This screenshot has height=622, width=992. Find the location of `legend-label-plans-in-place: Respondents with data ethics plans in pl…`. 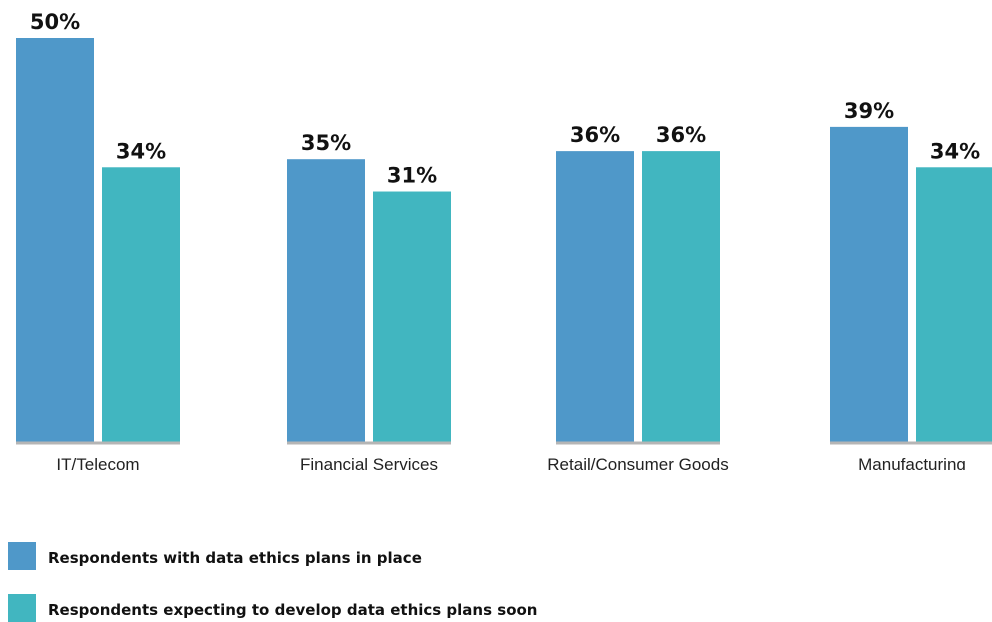

legend-label-plans-in-place: Respondents with data ethics plans in pl… is located at coordinates (235, 558).